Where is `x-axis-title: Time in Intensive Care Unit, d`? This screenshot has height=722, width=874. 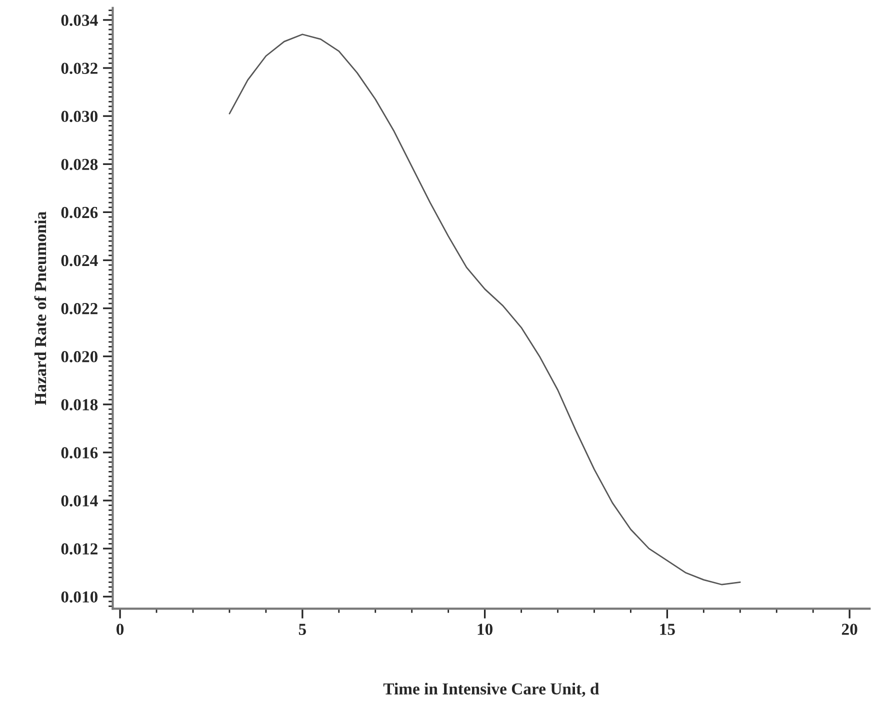 x-axis-title: Time in Intensive Care Unit, d is located at coordinates (491, 689).